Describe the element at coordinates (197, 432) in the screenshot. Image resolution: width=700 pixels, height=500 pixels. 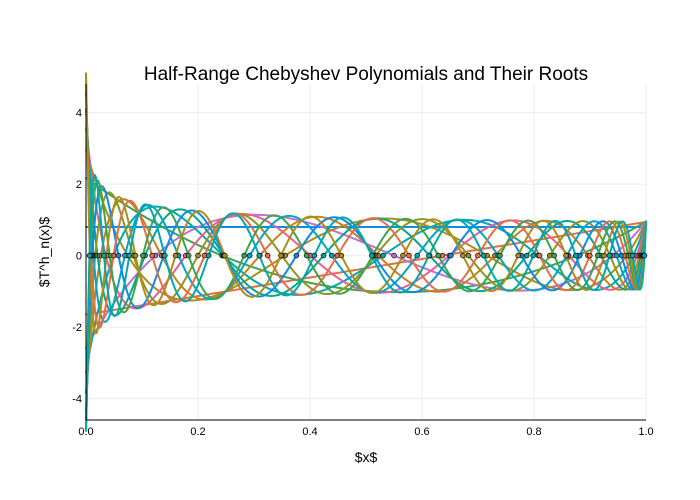
I see `x-tick-label: 0.2` at that location.